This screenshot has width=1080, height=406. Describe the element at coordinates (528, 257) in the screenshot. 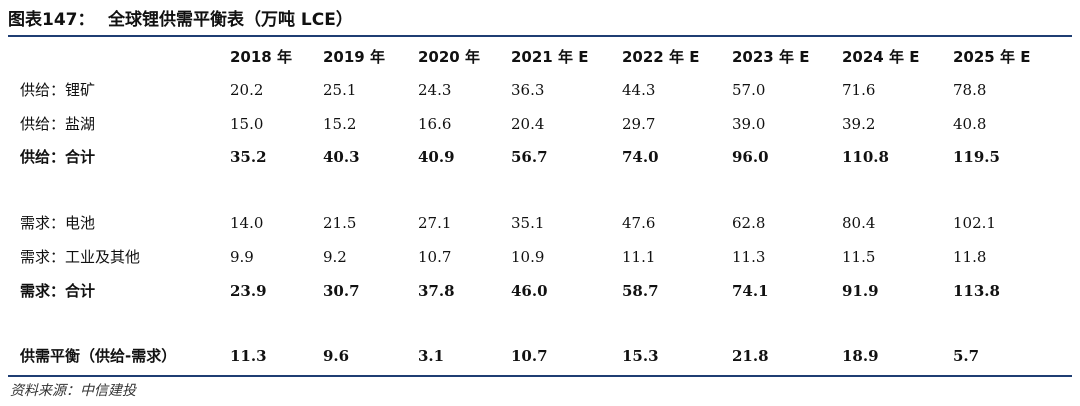

I see `cell: 10.9` at that location.